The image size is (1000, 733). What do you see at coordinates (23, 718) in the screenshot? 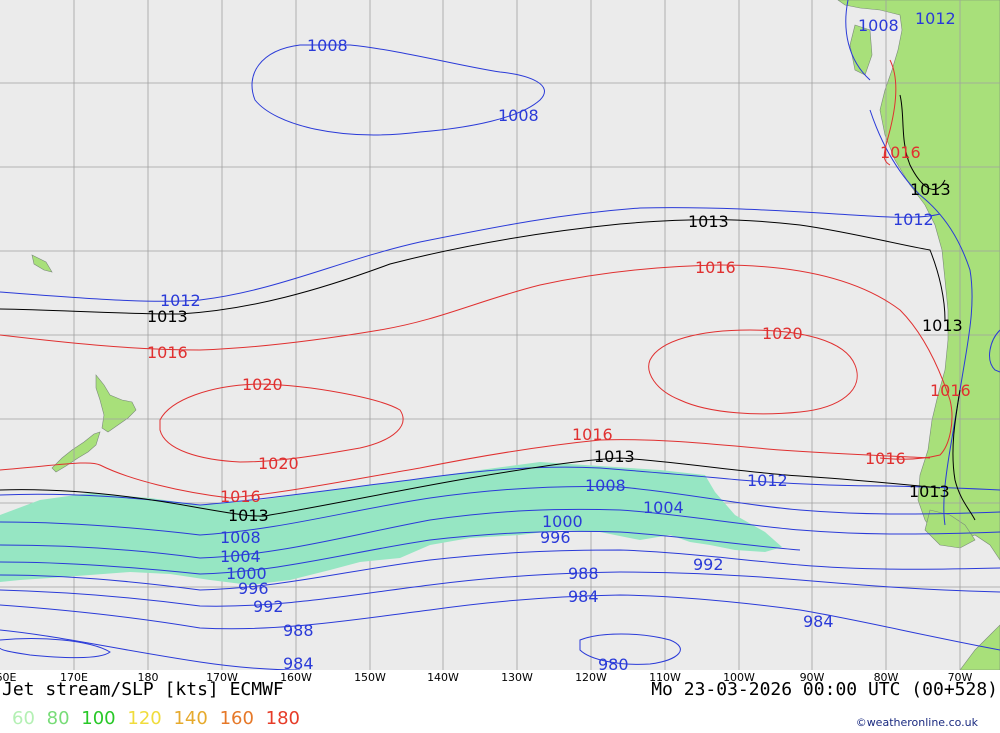
I see `legend-item: 60` at bounding box center [23, 718].